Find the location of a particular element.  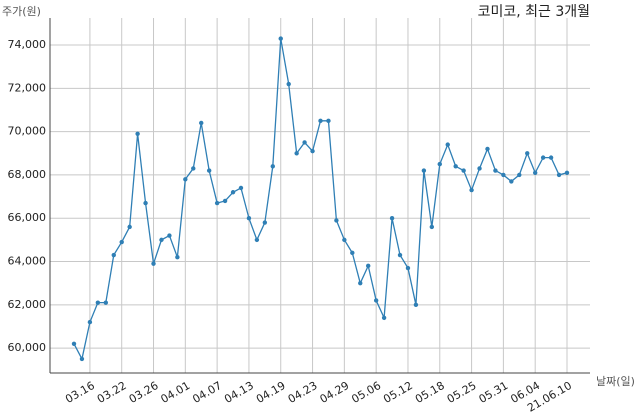

x-tick-label: 04.13 is located at coordinates (239, 392).